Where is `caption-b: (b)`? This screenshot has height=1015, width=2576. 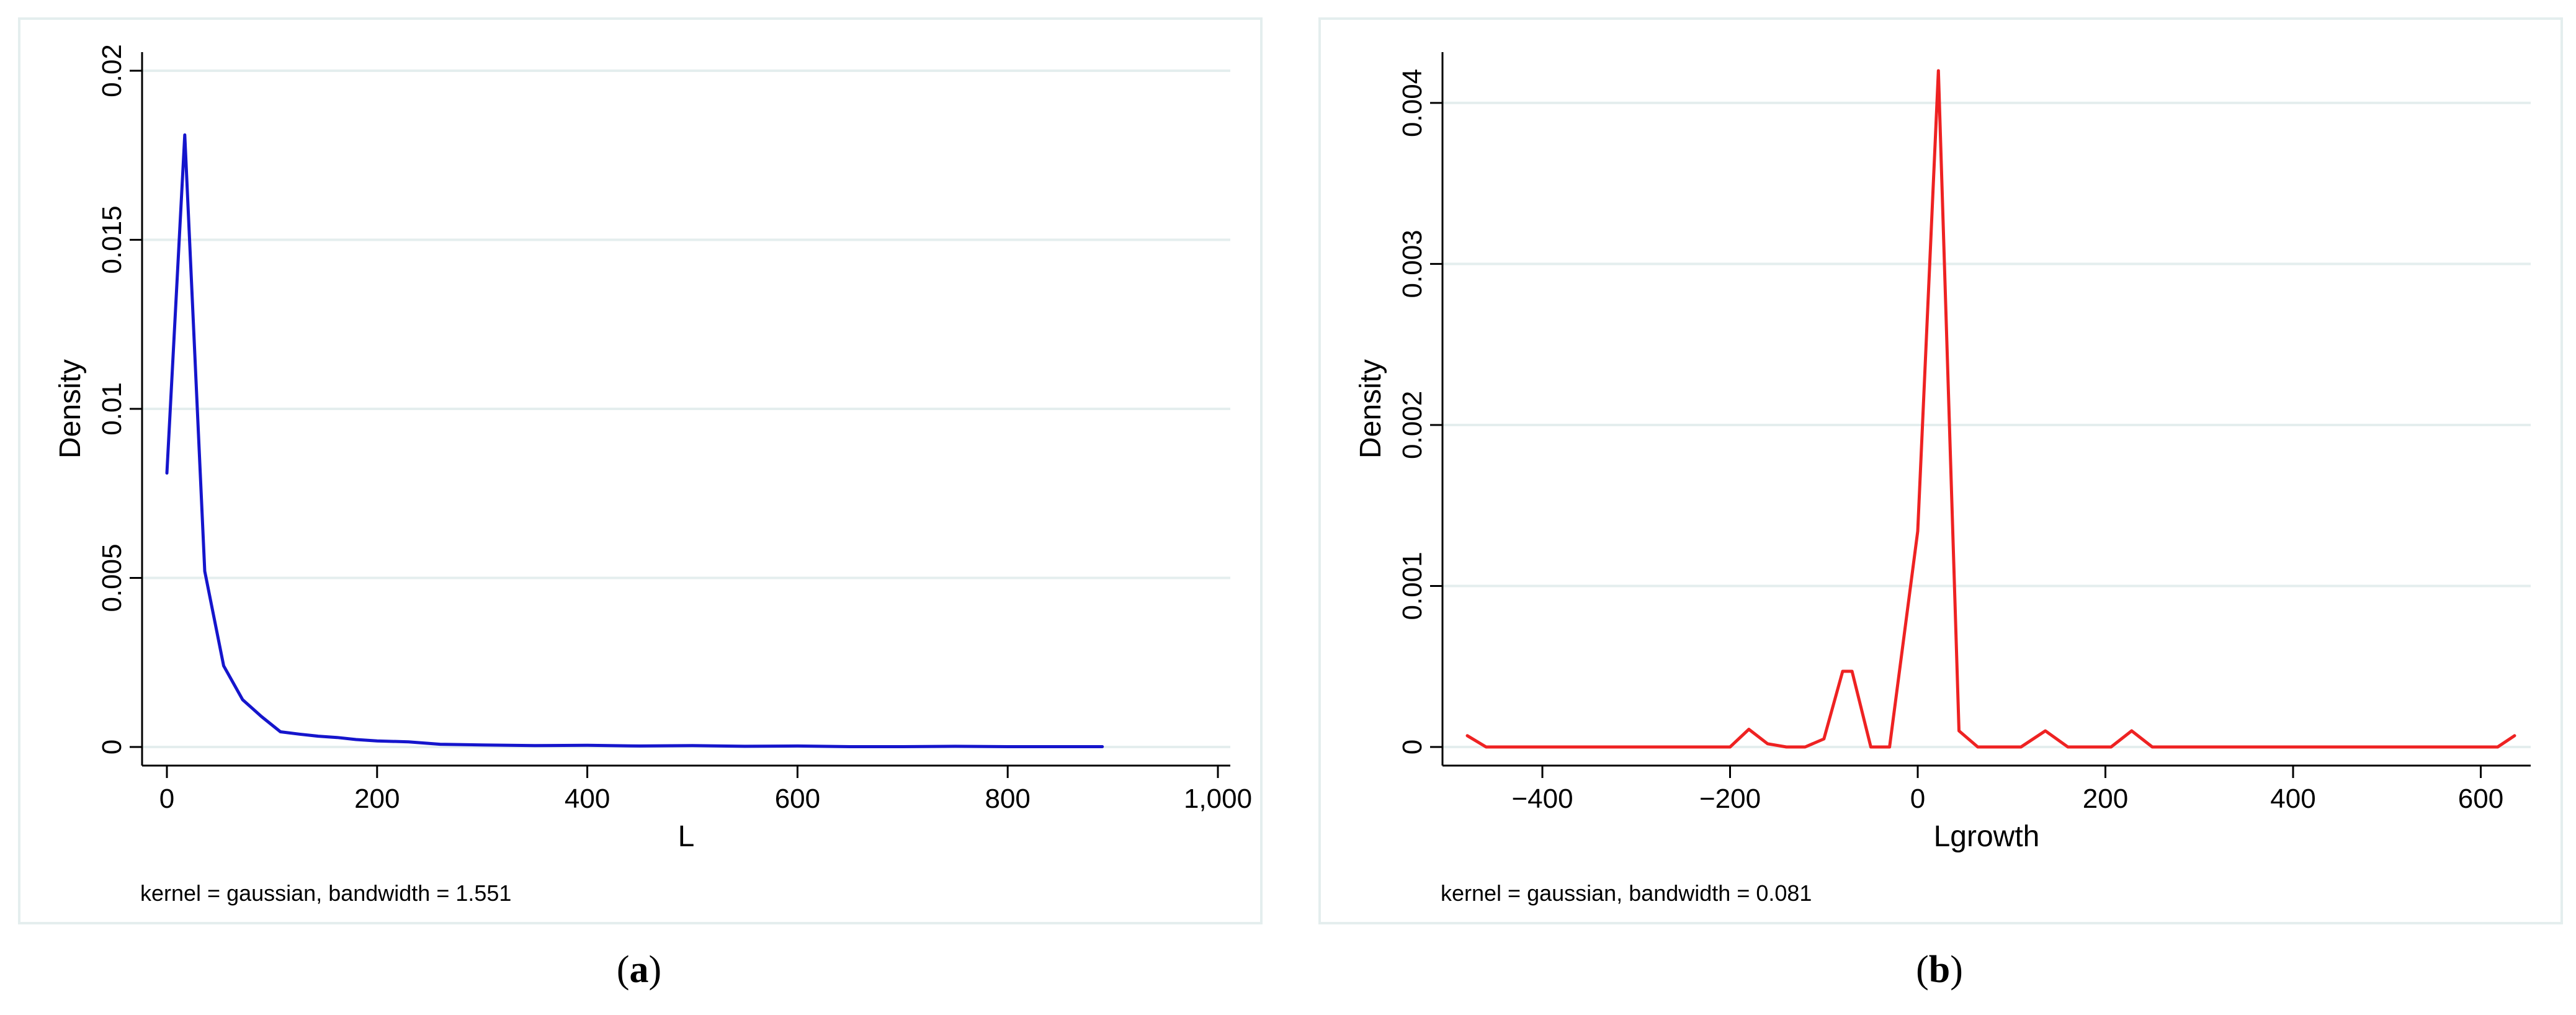
caption-b: (b) is located at coordinates (1939, 970).